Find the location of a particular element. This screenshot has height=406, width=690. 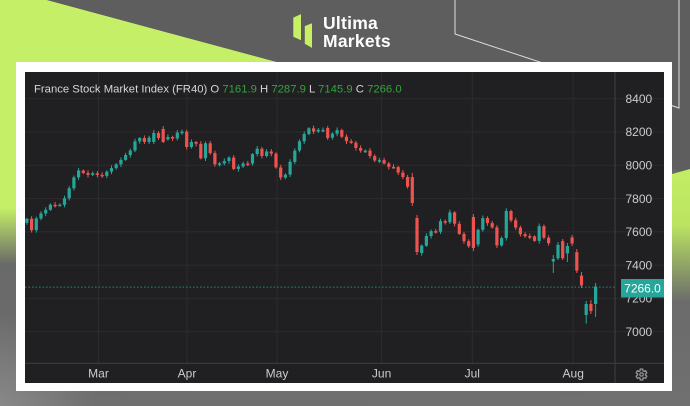

svg-text: 8400 is located at coordinates (639, 99).